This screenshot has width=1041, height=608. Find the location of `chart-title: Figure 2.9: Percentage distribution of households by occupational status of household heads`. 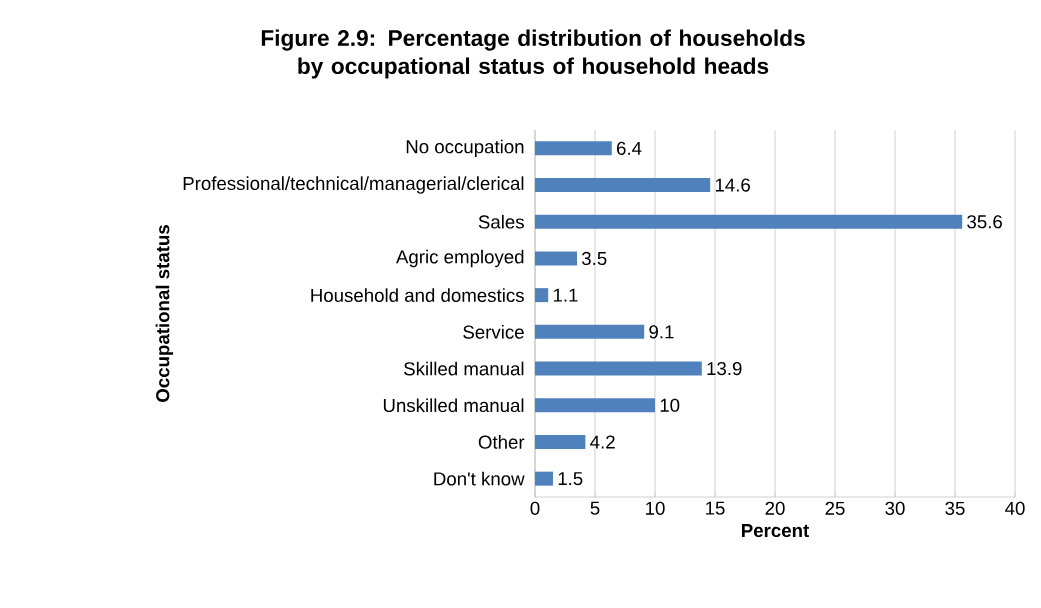

chart-title: Figure 2.9: Percentage distribution of households by occupational status of household heads is located at coordinates (533, 54).